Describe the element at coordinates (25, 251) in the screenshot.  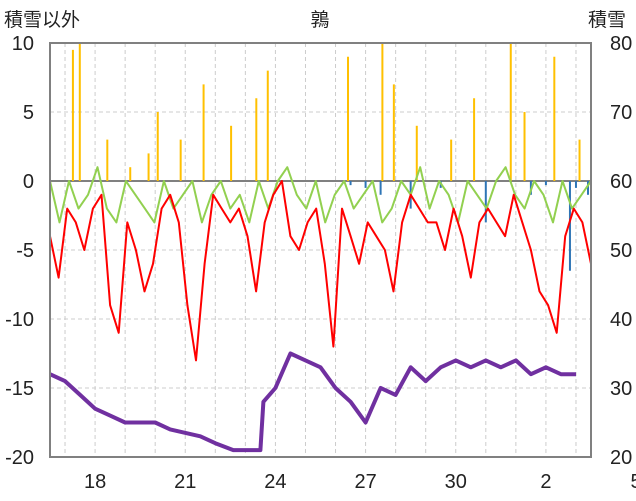
I see `left-tick-label: -5` at that location.